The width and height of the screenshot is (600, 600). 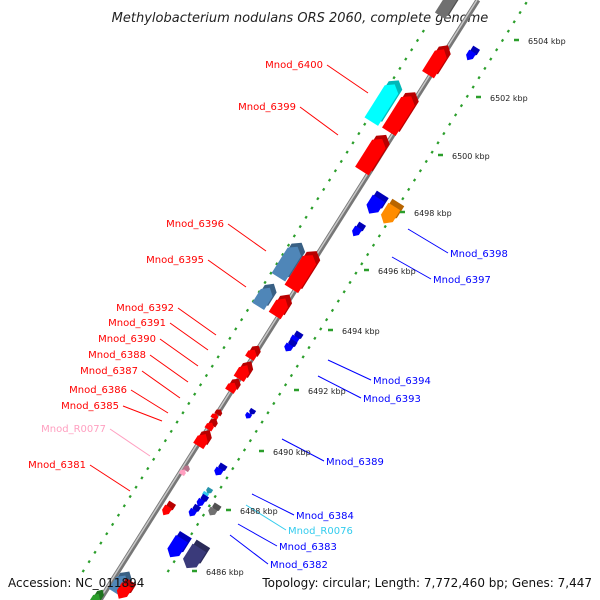 What do you see at coordinates (57, 465) in the screenshot?
I see `gene-label-left: Mnod_6381` at bounding box center [57, 465].